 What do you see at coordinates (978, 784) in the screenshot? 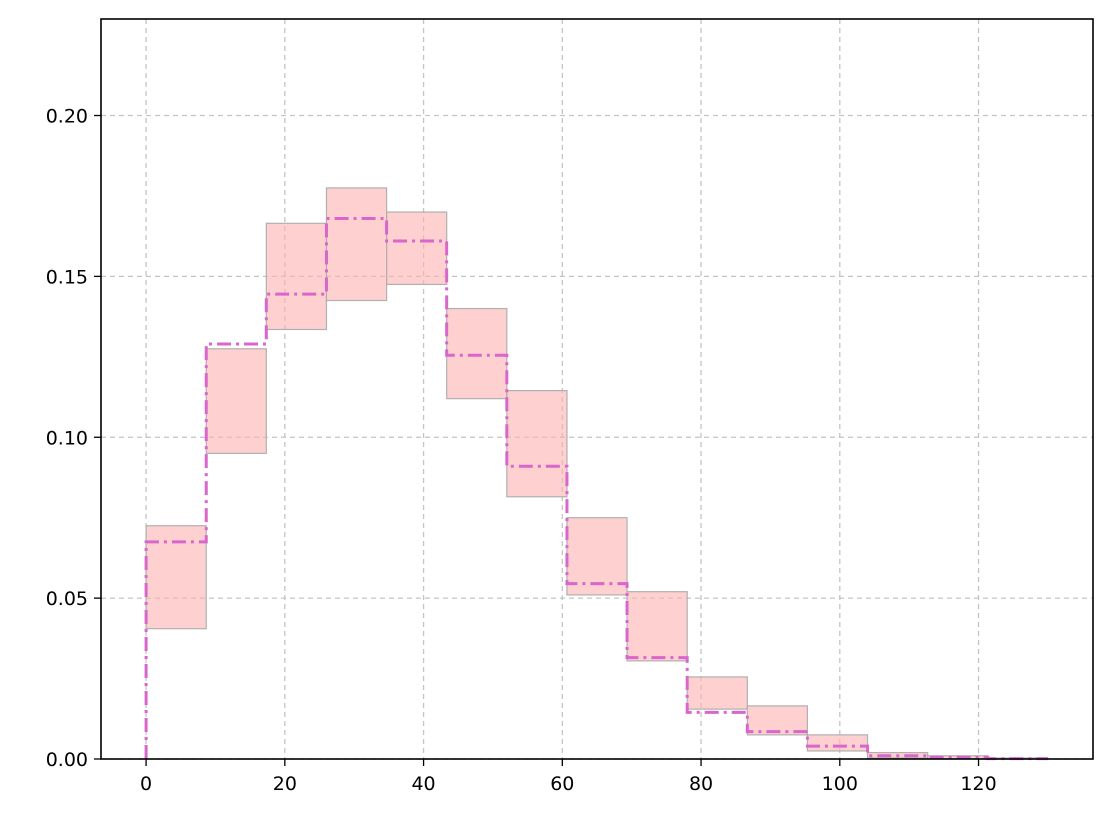
I see `x-tick-label-120: 120` at bounding box center [978, 784].